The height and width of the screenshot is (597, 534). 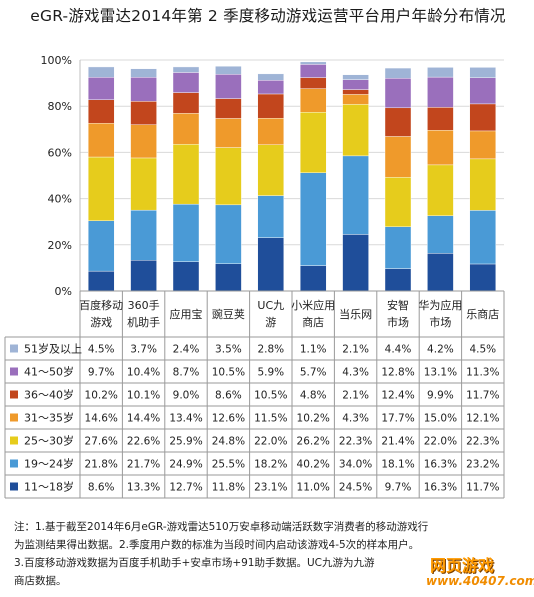 What do you see at coordinates (49, 418) in the screenshot?
I see `legend-label: 31～35岁` at bounding box center [49, 418].